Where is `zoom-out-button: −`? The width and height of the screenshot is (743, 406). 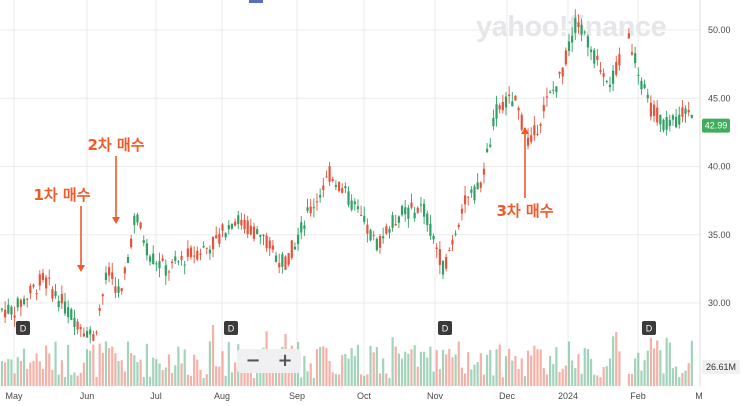 zoom-out-button: − is located at coordinates (253, 360).